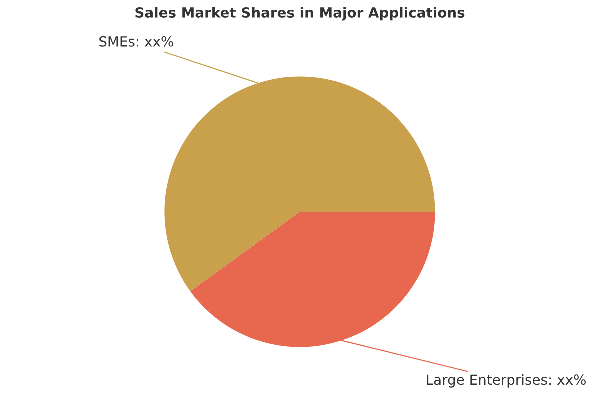  I want to click on chart-title: Sales Market Shares in Major Applications, so click(300, 14).